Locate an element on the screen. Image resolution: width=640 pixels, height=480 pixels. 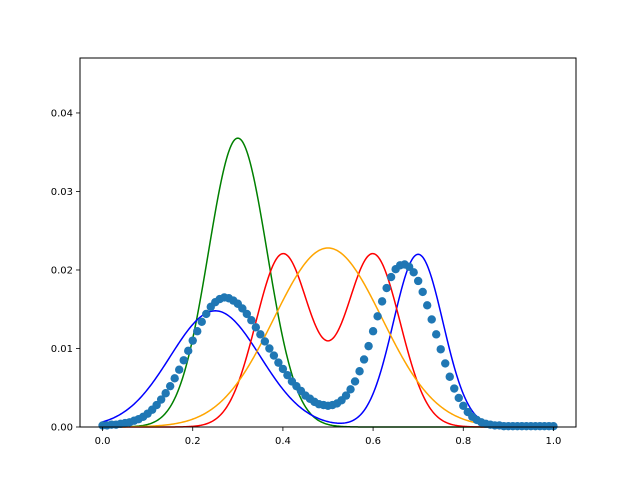
x-tick-label: 1.0 is located at coordinates (554, 441).